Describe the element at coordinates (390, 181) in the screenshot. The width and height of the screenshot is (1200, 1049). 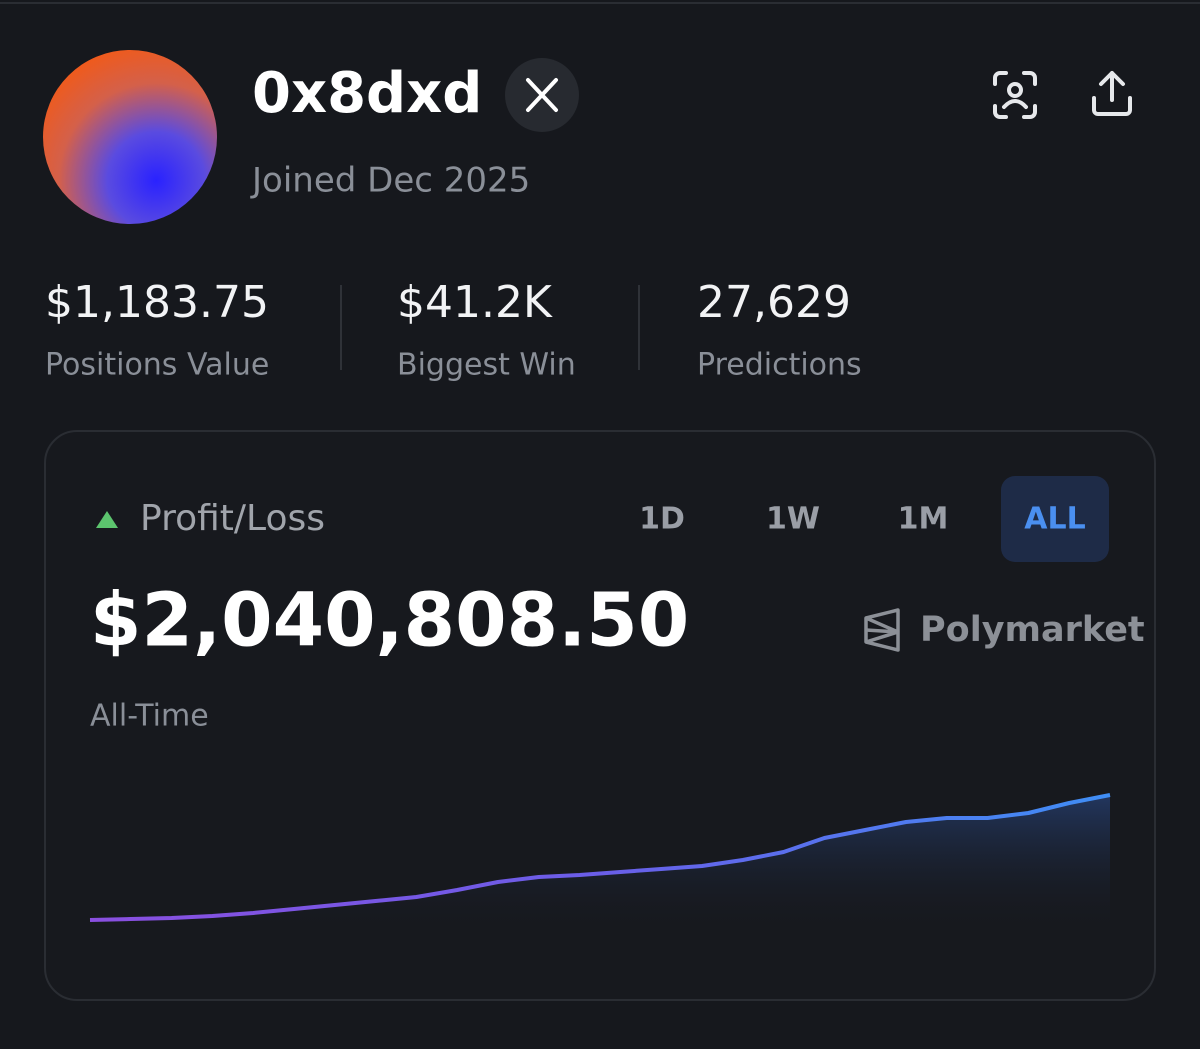
I see `joined-date: Joined Dec 2025` at that location.